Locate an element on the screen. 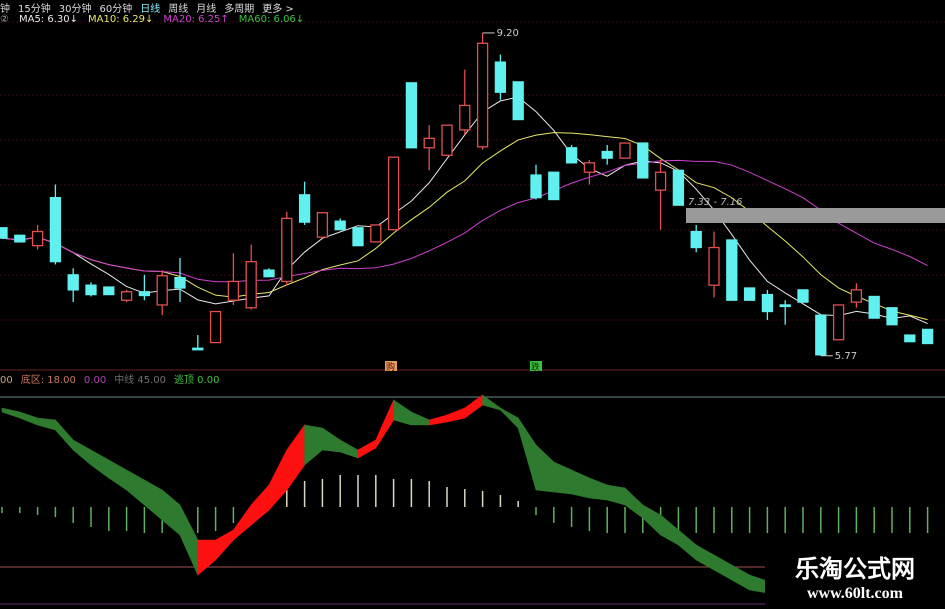  tab-4: 日线 is located at coordinates (150, 9).